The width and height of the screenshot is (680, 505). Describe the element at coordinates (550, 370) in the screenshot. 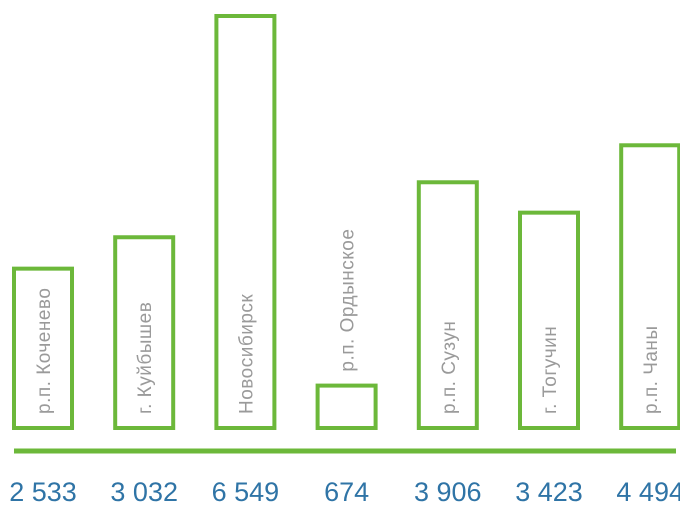

I see `category-label: г. Тогучин` at that location.